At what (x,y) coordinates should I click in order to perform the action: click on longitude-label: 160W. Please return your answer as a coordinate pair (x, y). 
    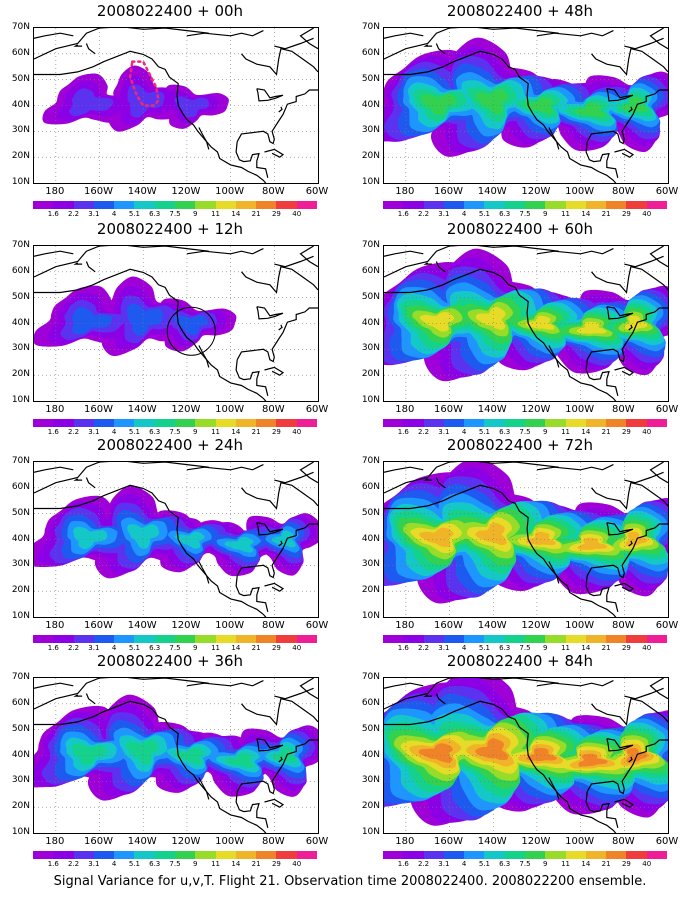
    Looking at the image, I should click on (449, 409).